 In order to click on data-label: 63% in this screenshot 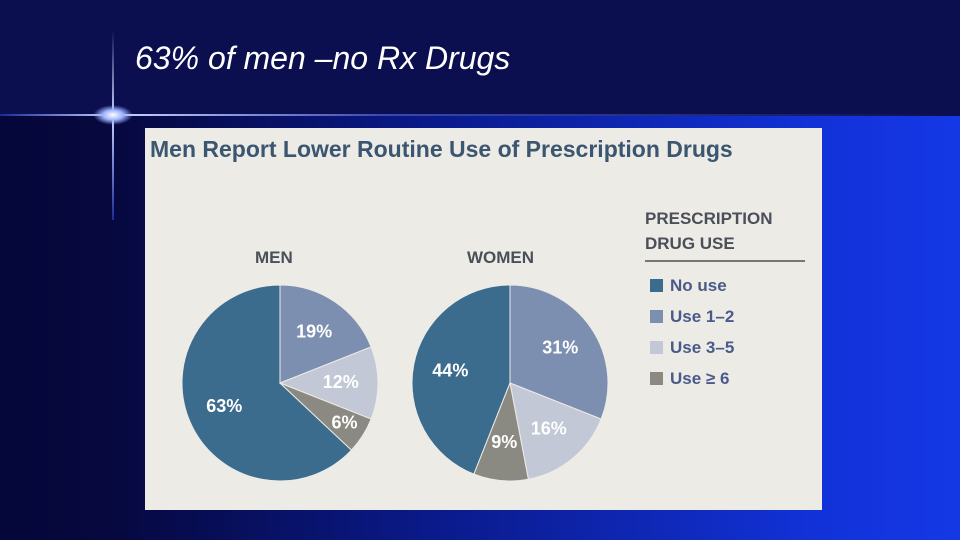, I will do `click(224, 406)`.